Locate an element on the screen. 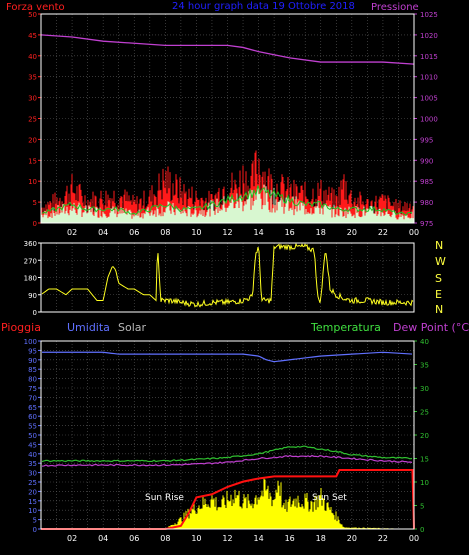 This screenshot has height=555, width=469. y-tick-label: 75 is located at coordinates (32, 389).